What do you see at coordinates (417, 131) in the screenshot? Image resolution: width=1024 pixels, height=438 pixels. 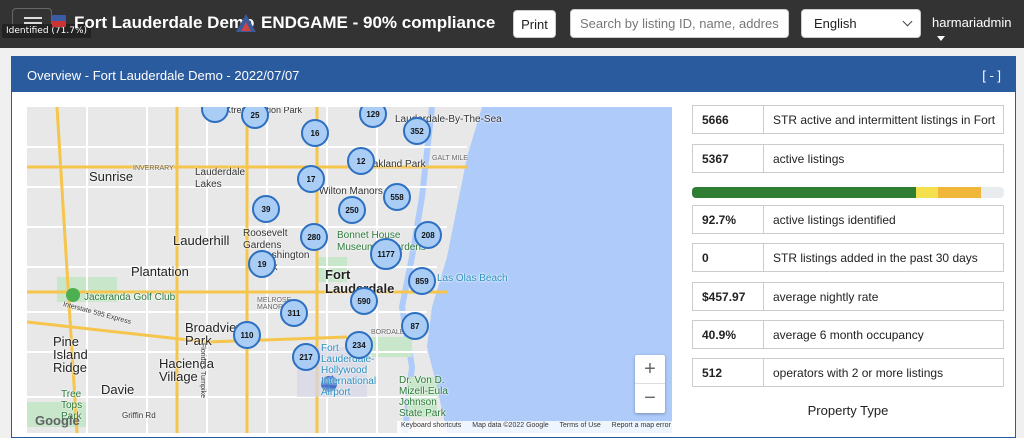 I see `cluster-marker: 352` at bounding box center [417, 131].